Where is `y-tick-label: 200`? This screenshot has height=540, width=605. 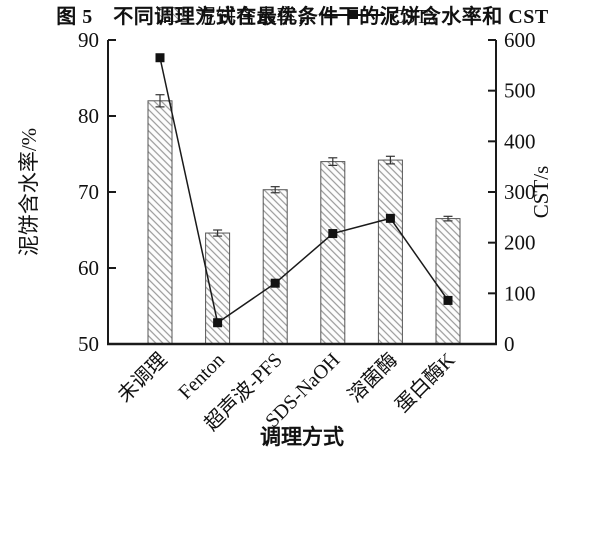
y-tick-label: 200 is located at coordinates (520, 243).